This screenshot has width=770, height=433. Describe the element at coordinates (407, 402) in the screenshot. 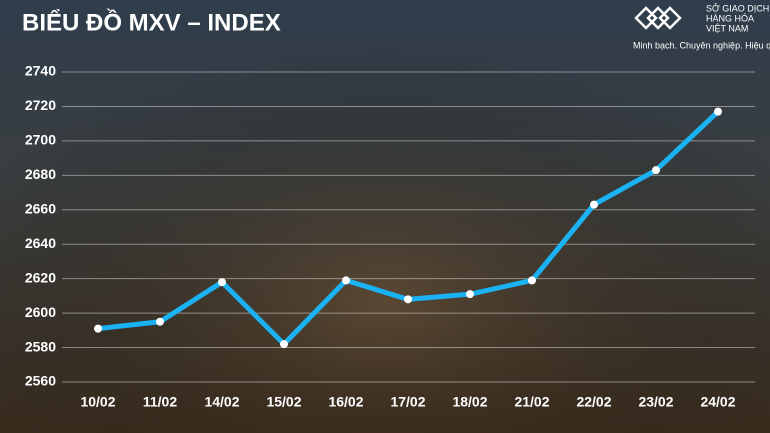

I see `x-tick-label: 17/02` at that location.